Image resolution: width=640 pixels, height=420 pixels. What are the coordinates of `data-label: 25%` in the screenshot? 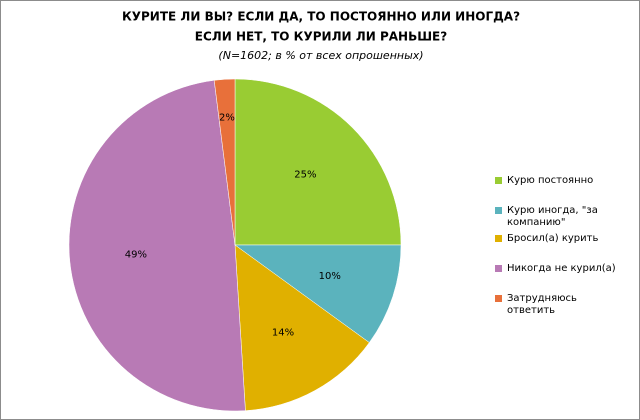 It's located at (305, 175).